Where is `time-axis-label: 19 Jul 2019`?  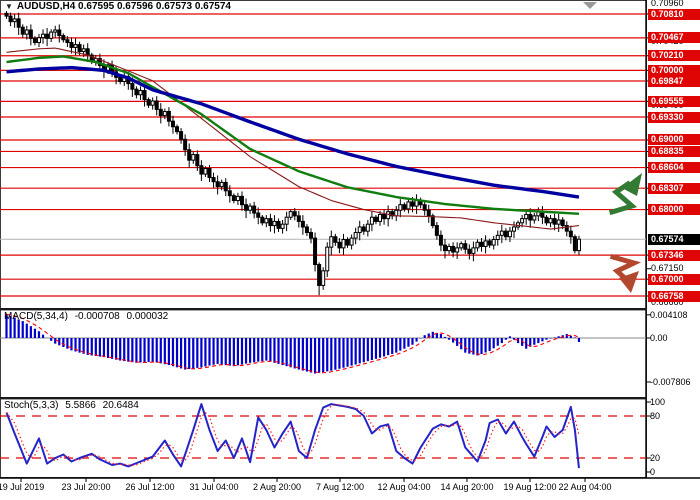 time-axis-label: 19 Jul 2019 is located at coordinates (22, 487).